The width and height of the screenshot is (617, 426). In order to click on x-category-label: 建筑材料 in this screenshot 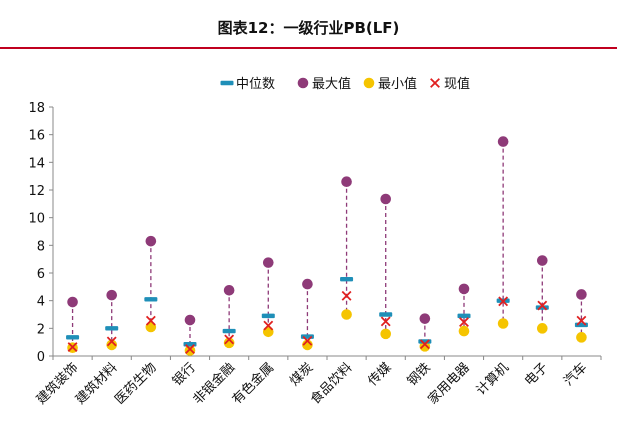, I will do `click(96, 384)`.